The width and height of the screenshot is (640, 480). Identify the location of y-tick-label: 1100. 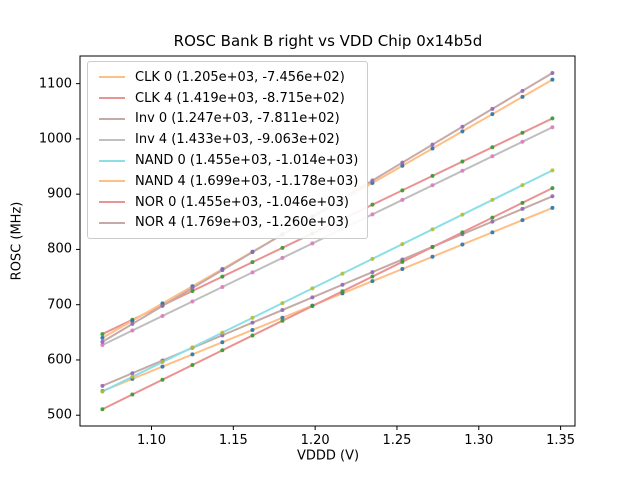
(55, 84).